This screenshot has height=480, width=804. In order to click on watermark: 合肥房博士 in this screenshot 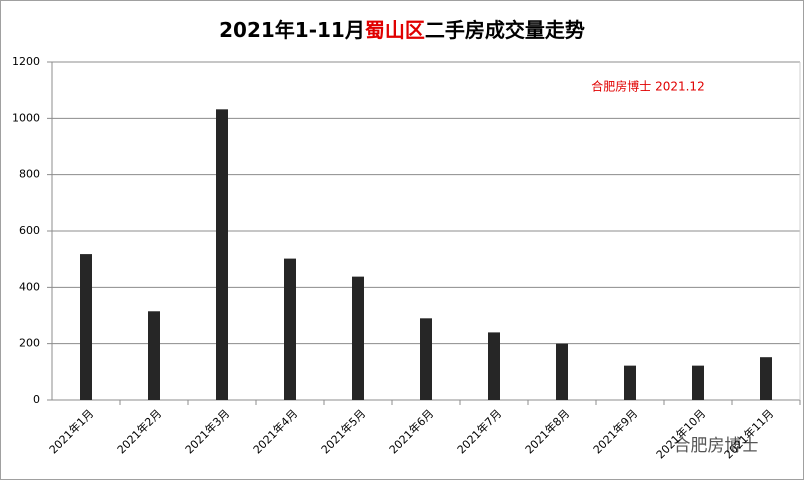, I will do `click(716, 446)`.